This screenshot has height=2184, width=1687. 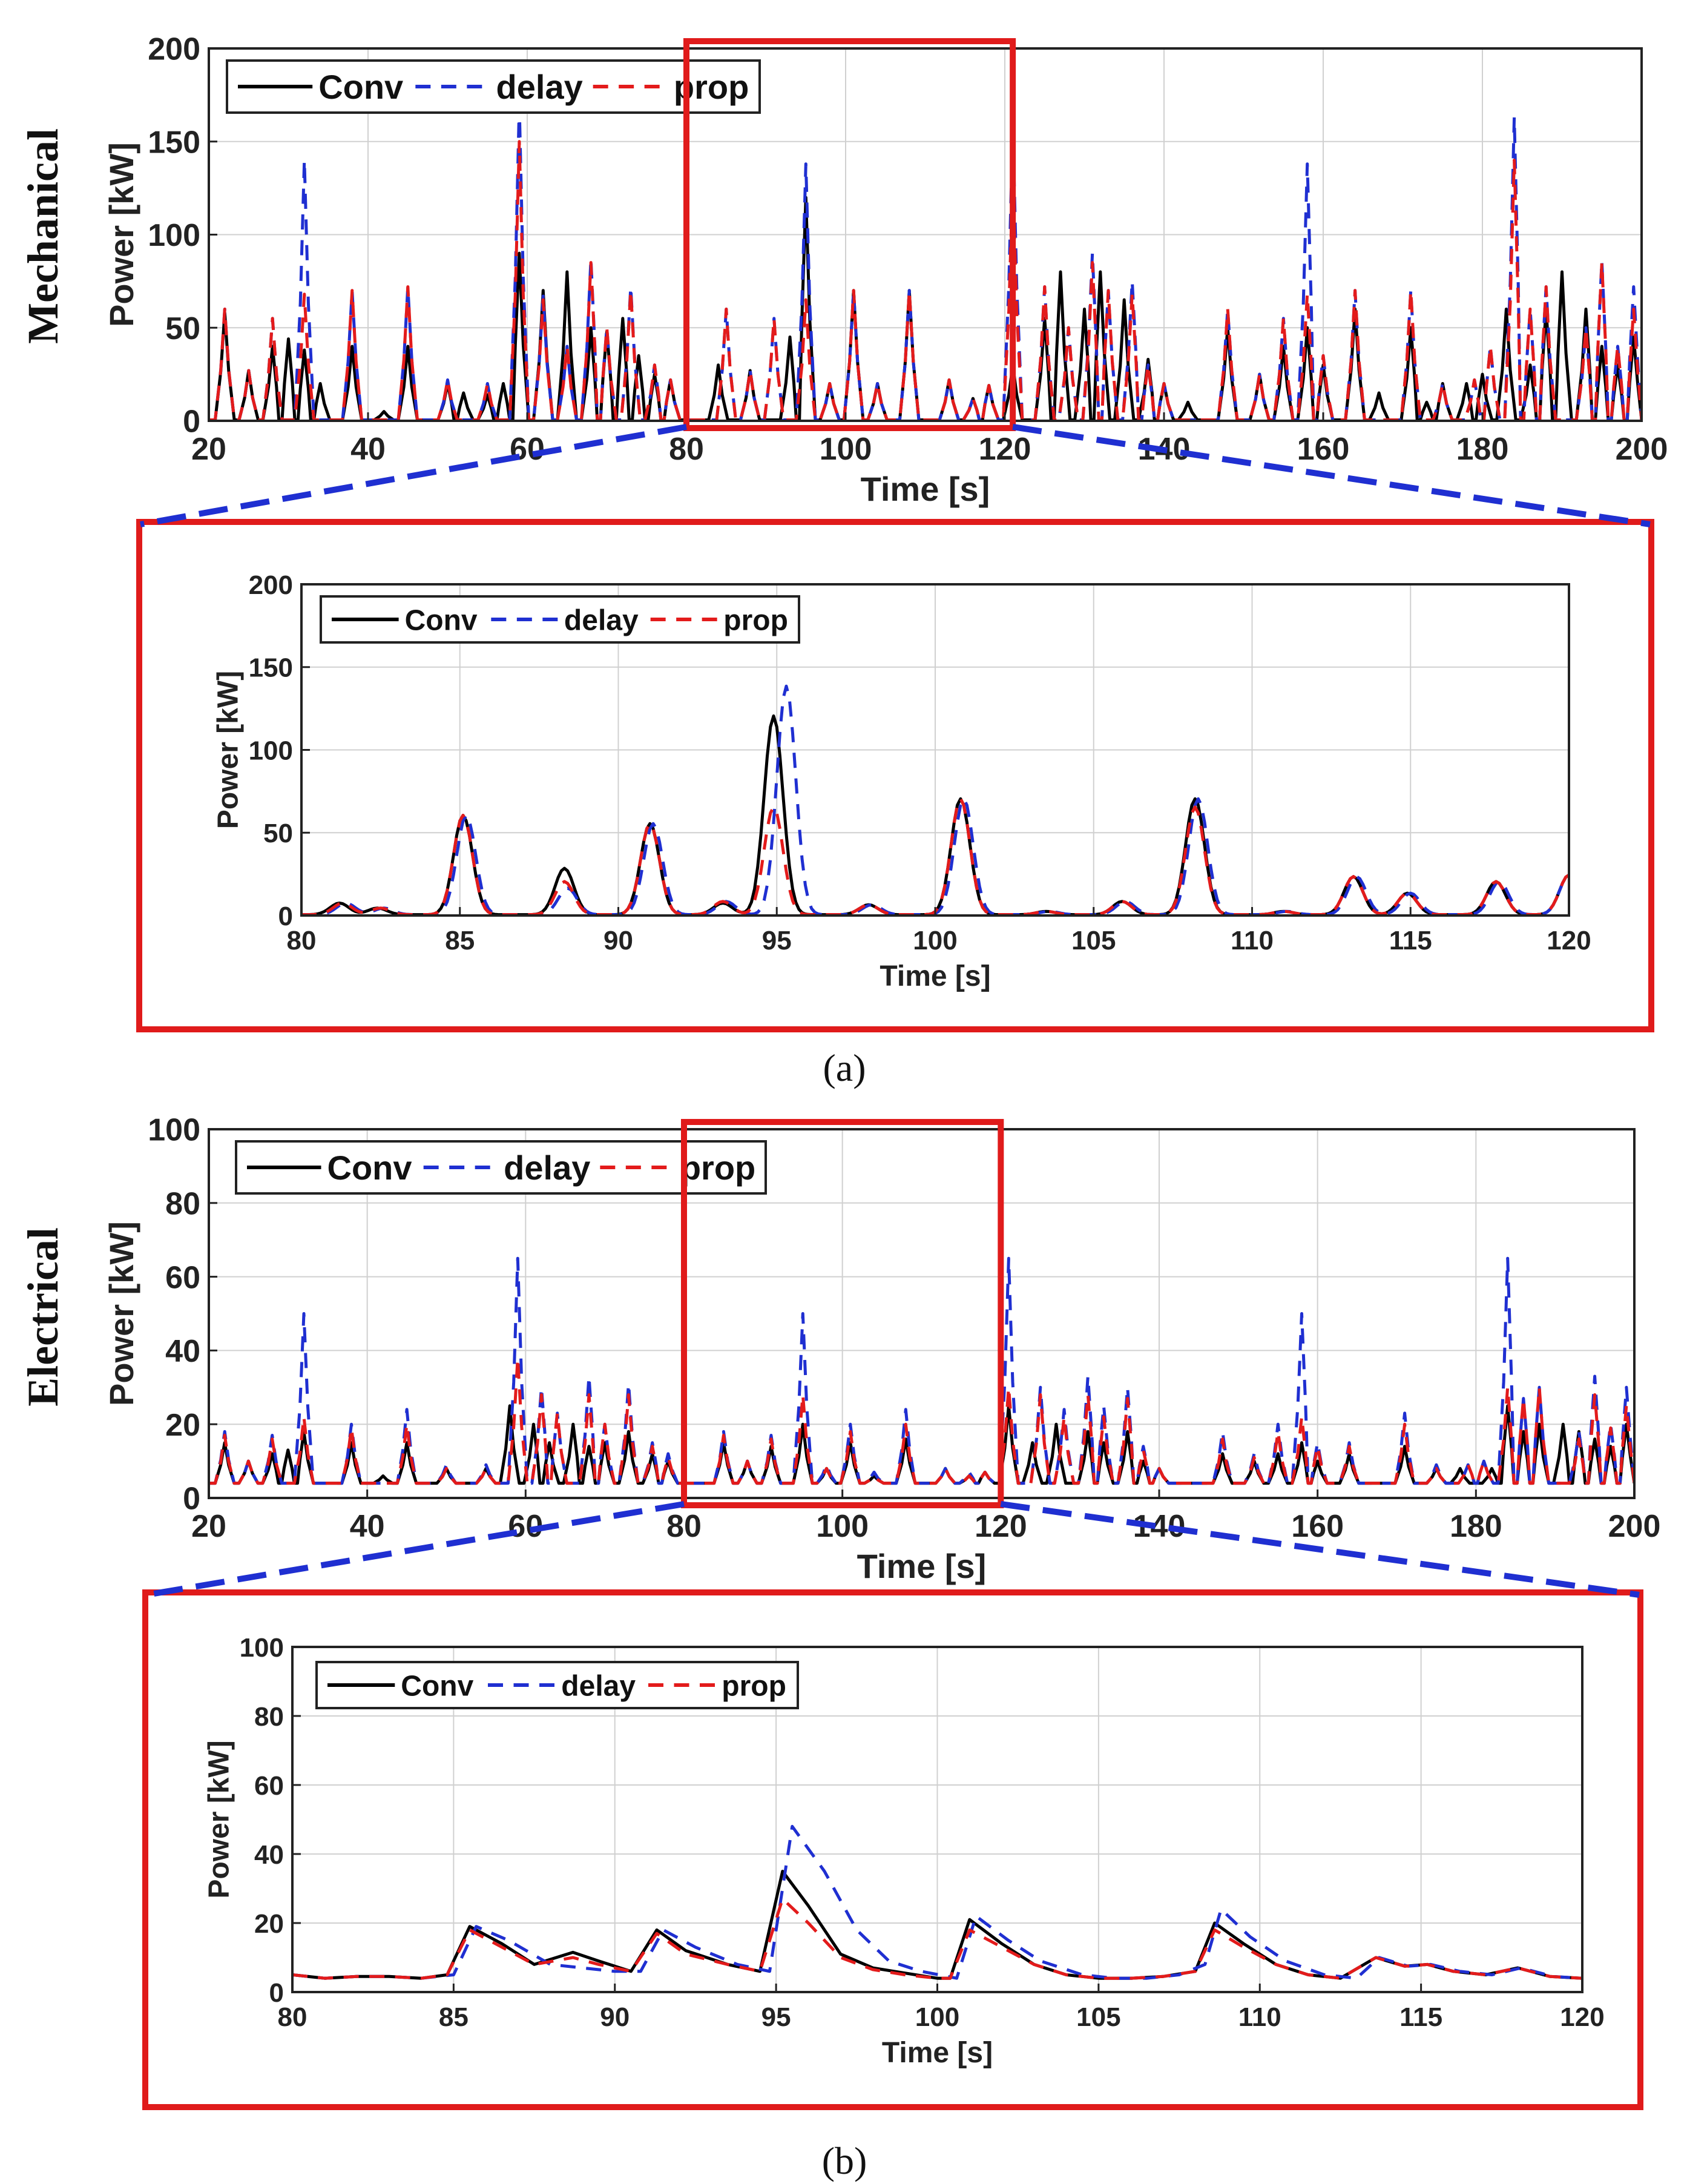 I want to click on caption-b: (b), so click(x=844, y=2160).